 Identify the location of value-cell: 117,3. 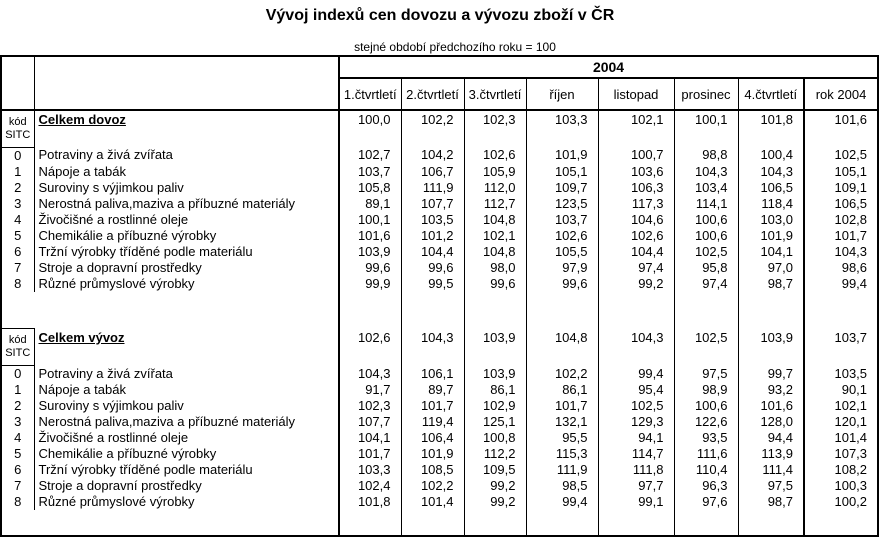
(636, 203).